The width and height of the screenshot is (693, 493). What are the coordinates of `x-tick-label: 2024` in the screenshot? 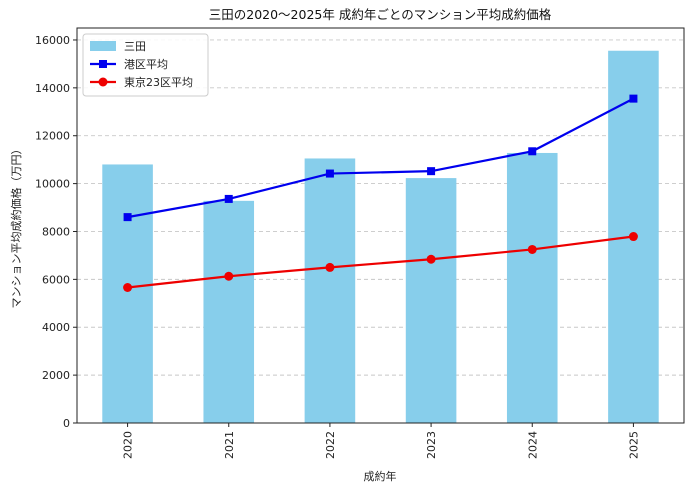 It's located at (532, 445).